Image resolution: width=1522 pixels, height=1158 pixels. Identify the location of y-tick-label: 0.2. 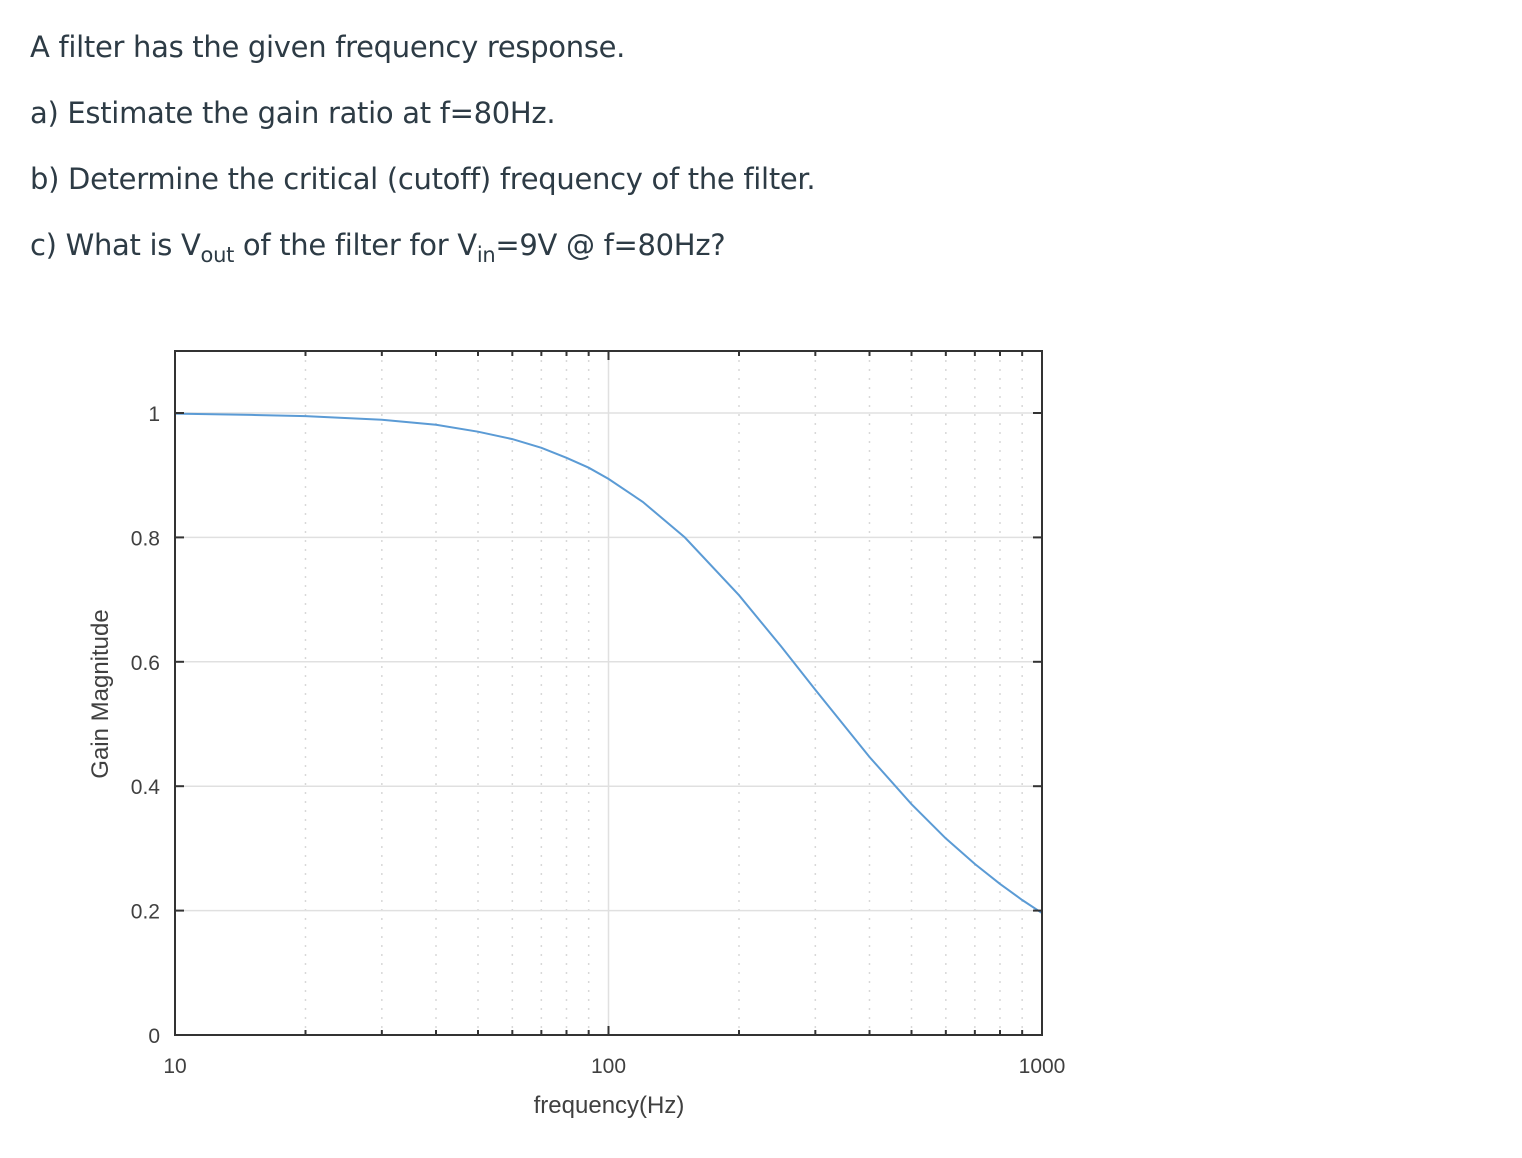
(145, 912).